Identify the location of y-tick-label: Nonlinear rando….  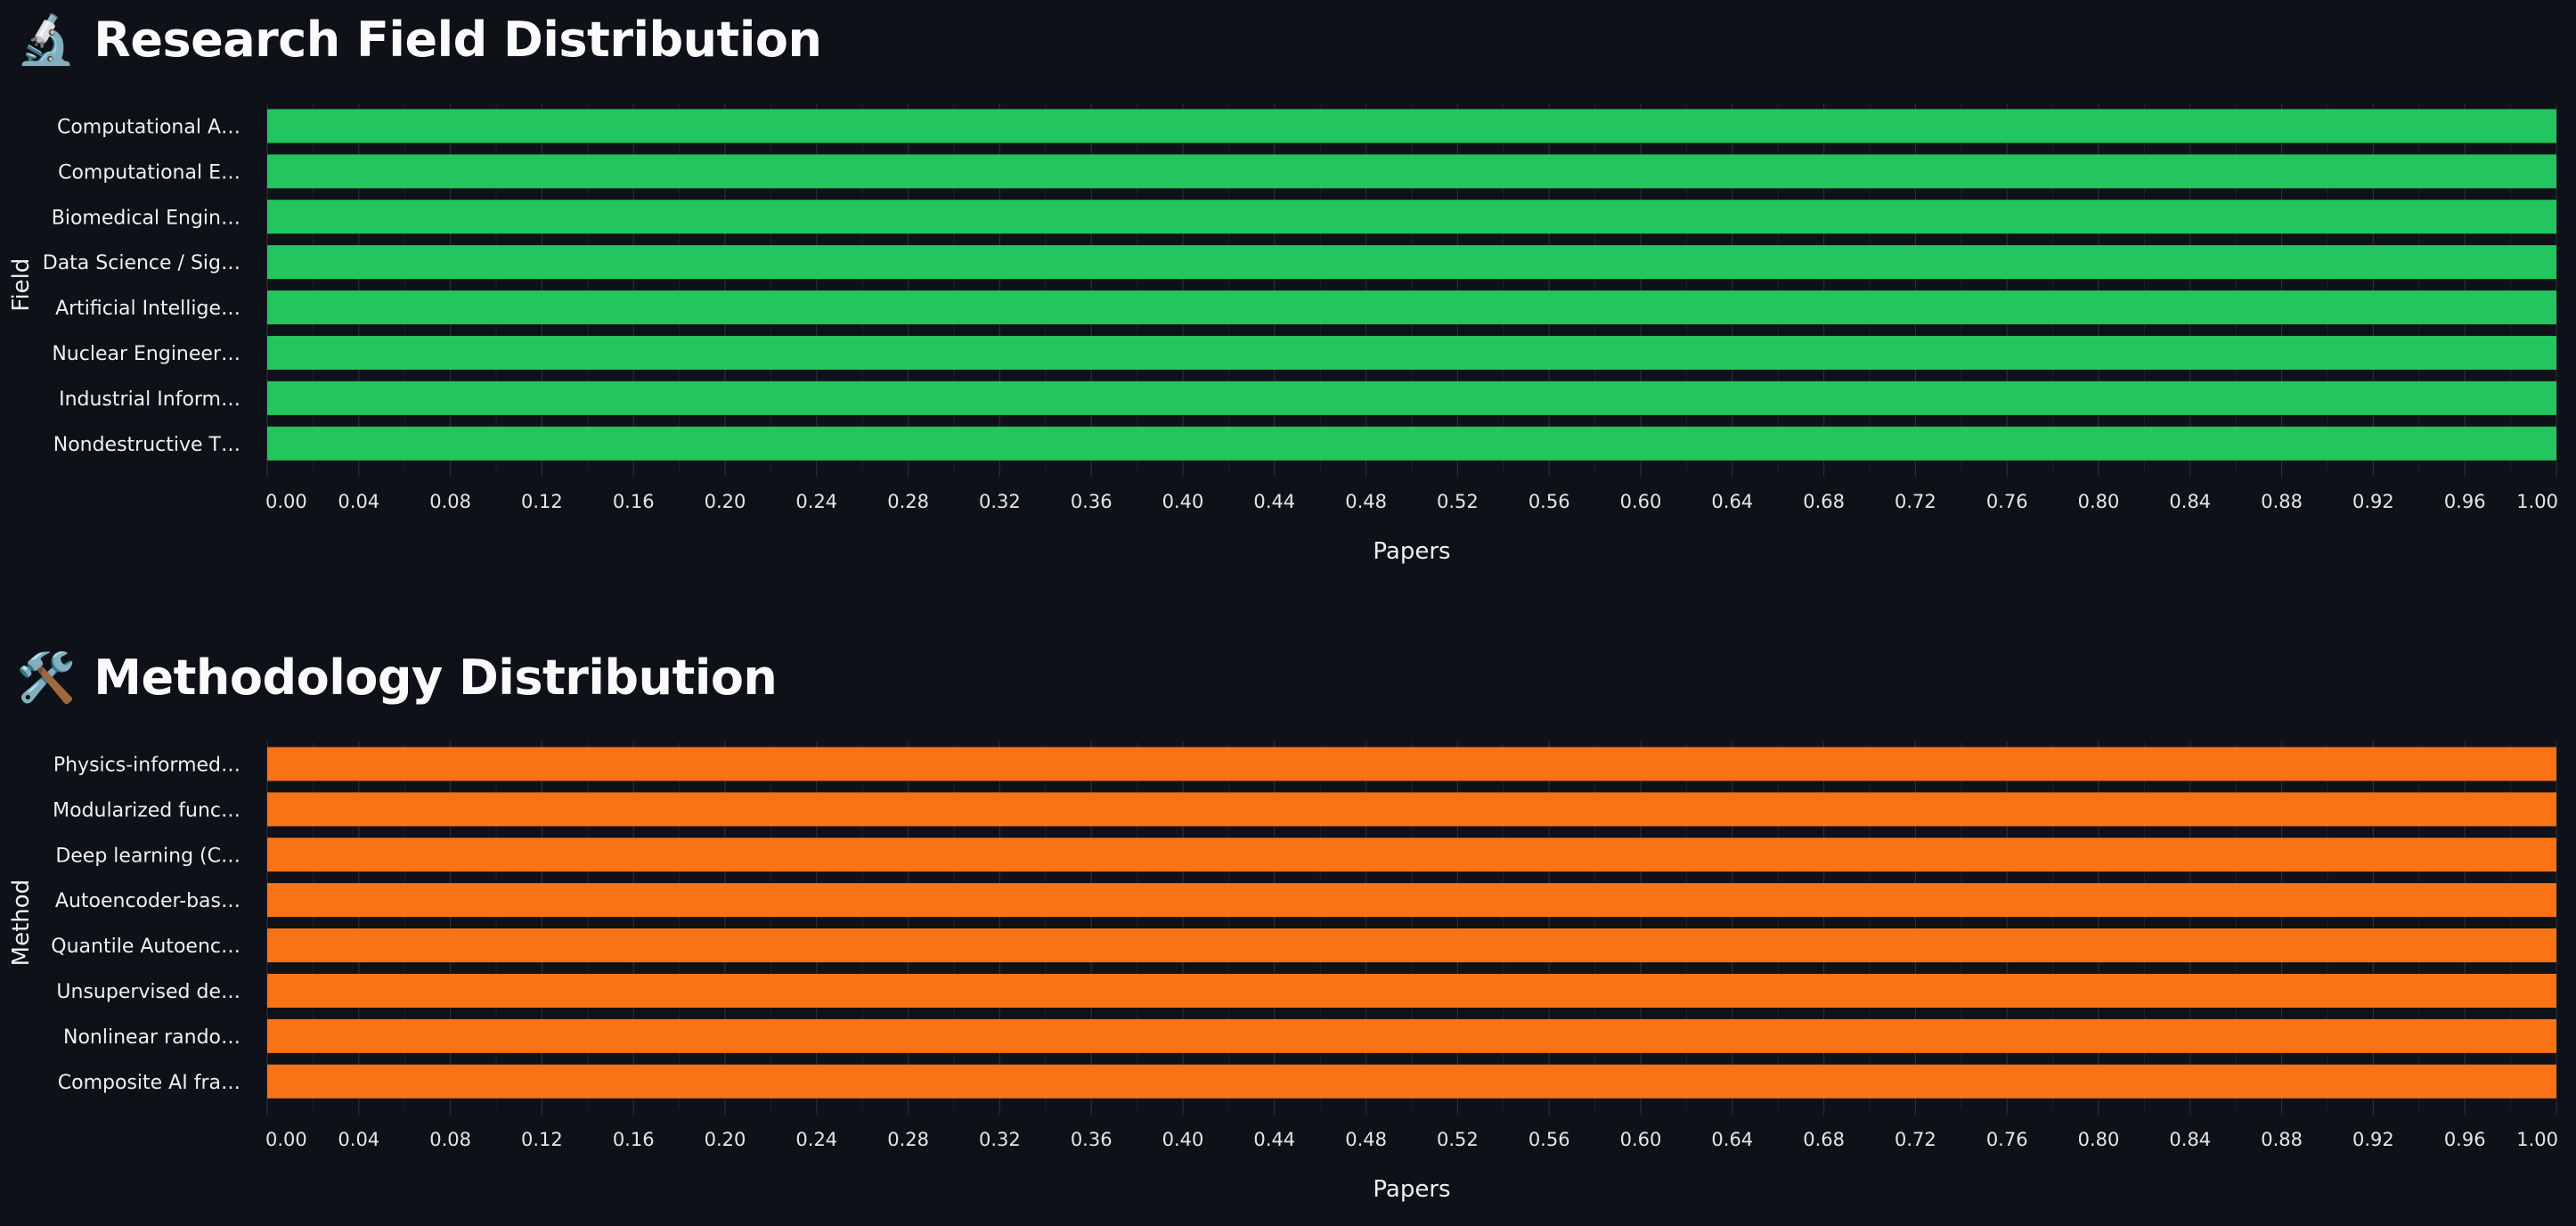
(152, 1038).